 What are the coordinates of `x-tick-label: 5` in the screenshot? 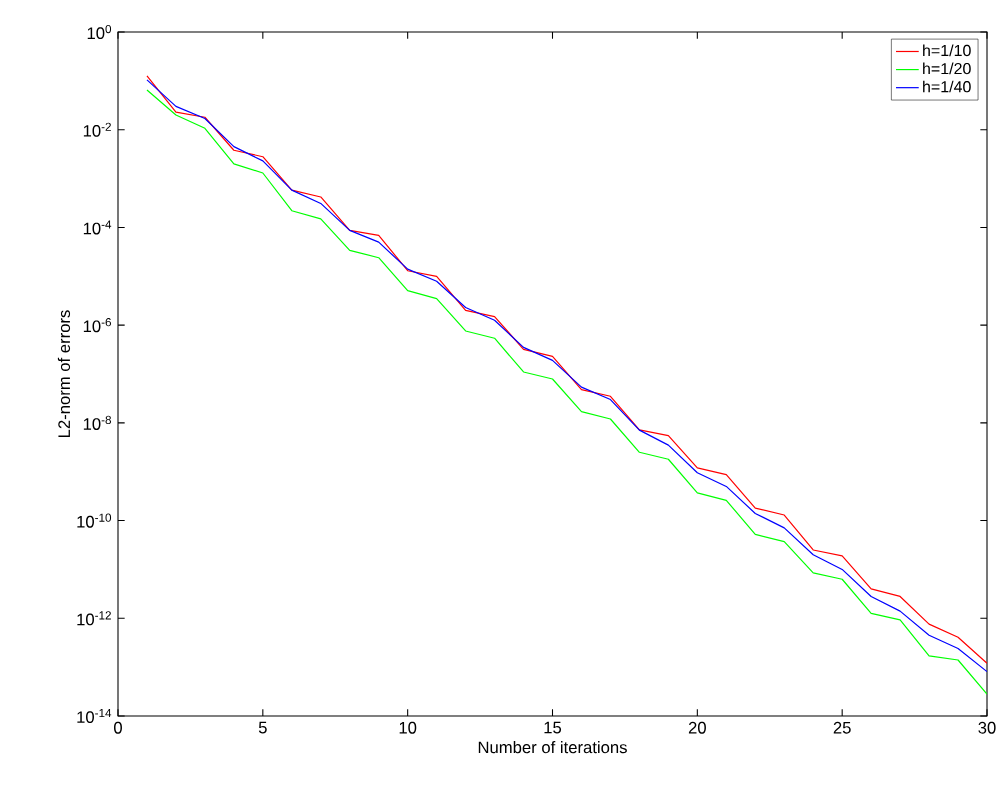 It's located at (262, 727).